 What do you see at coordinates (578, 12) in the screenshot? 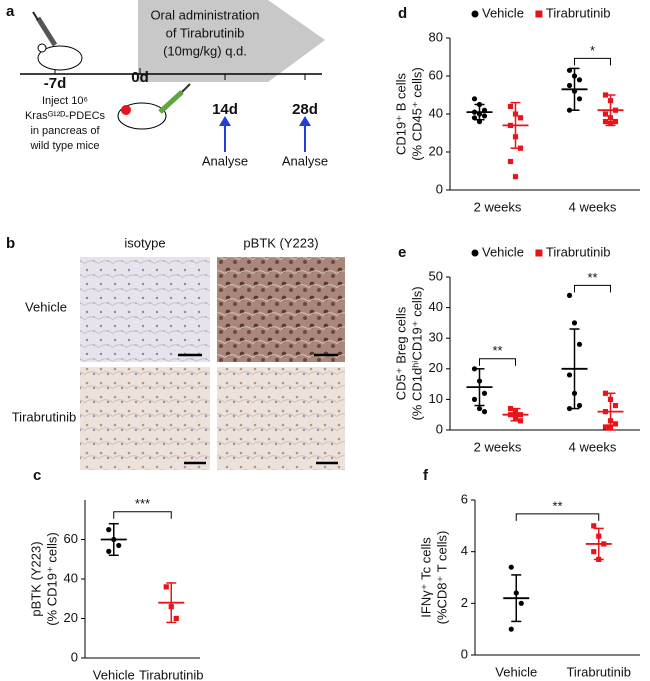
I see `legend-label: Tirabrutinib` at bounding box center [578, 12].